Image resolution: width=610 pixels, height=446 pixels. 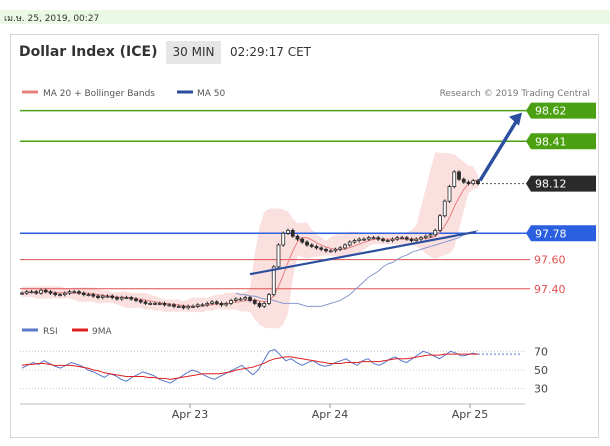 I want to click on trendline, so click(x=363, y=253).